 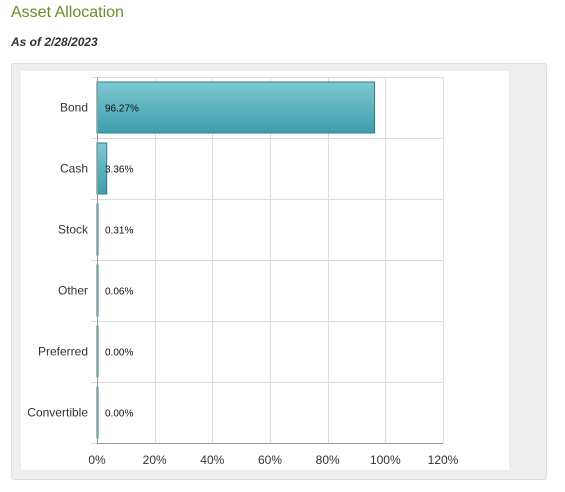 What do you see at coordinates (443, 460) in the screenshot?
I see `x-tick-label: 120%` at bounding box center [443, 460].